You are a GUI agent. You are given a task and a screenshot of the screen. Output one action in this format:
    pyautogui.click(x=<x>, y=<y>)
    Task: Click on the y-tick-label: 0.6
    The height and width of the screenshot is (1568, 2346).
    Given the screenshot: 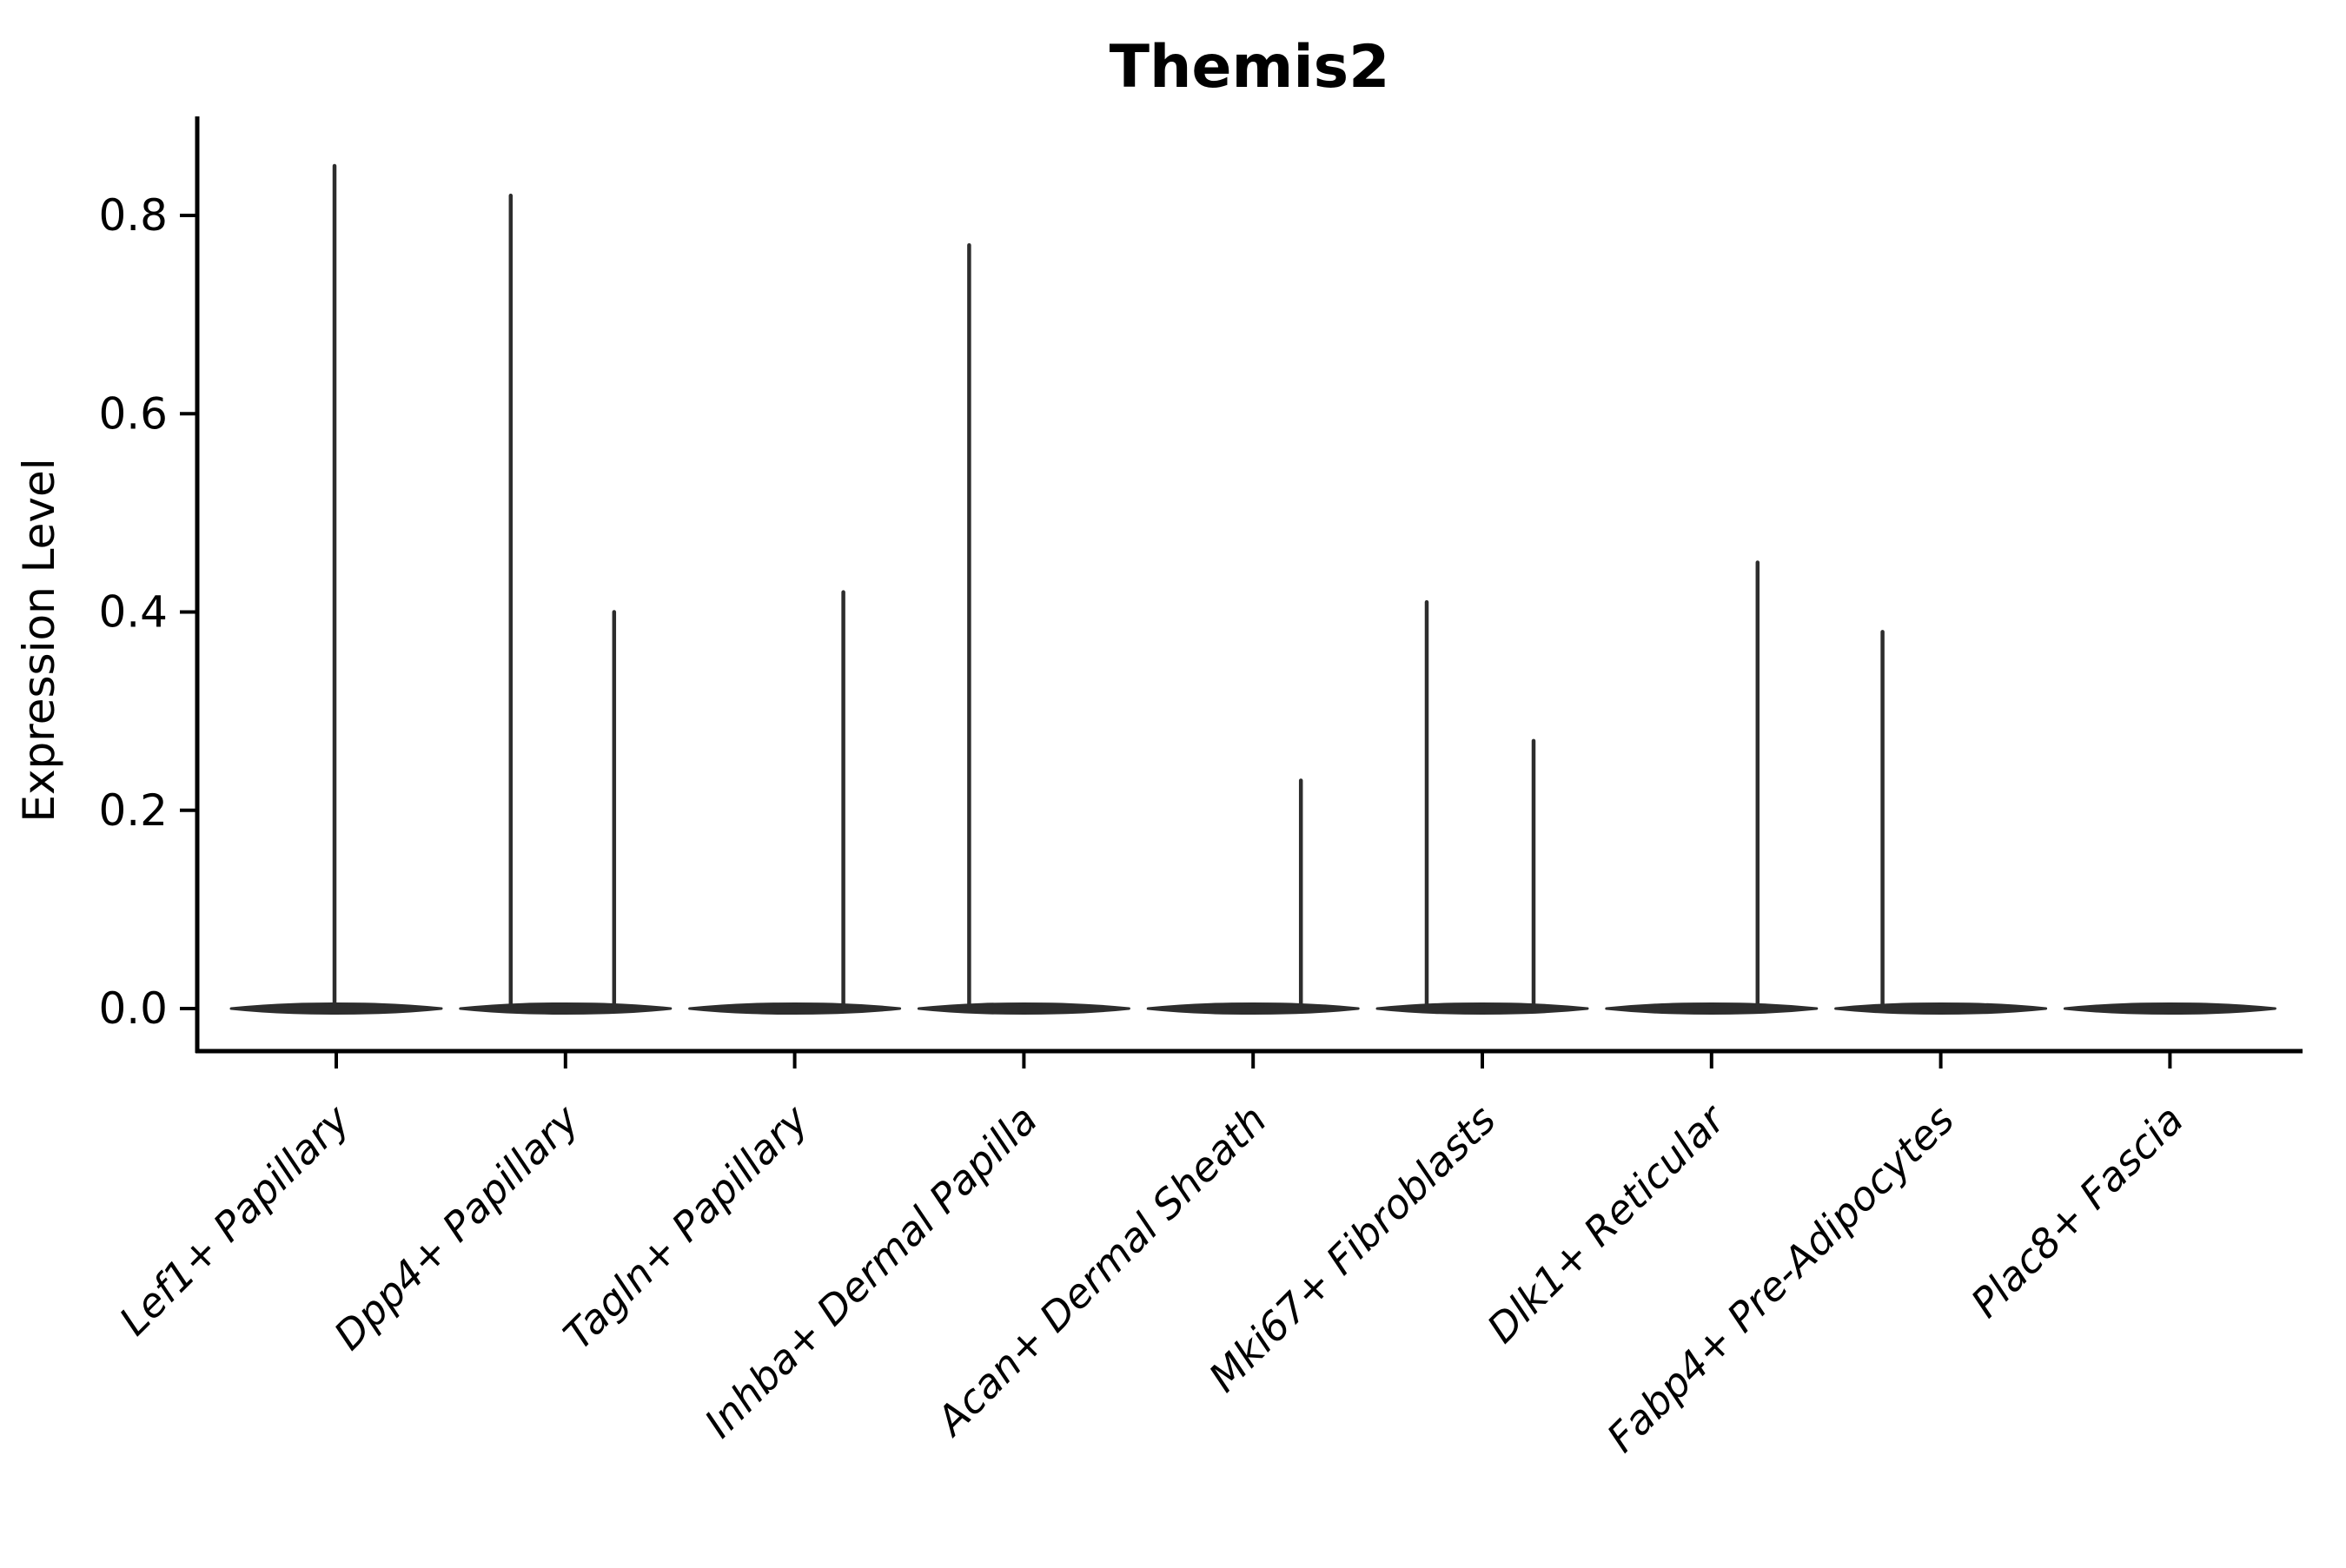 What is the action you would take?
    pyautogui.click(x=133, y=413)
    